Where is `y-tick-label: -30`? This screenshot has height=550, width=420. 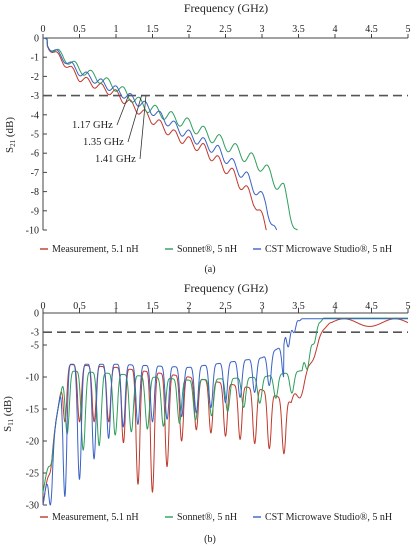 y-tick-label: -30 is located at coordinates (32, 506).